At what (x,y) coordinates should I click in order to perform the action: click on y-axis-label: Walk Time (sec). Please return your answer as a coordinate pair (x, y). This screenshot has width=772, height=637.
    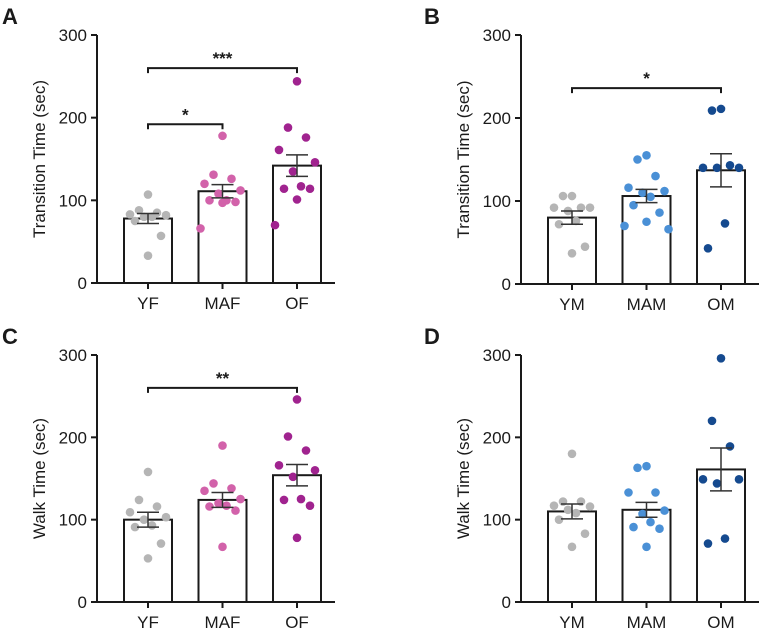
    Looking at the image, I should click on (39, 478).